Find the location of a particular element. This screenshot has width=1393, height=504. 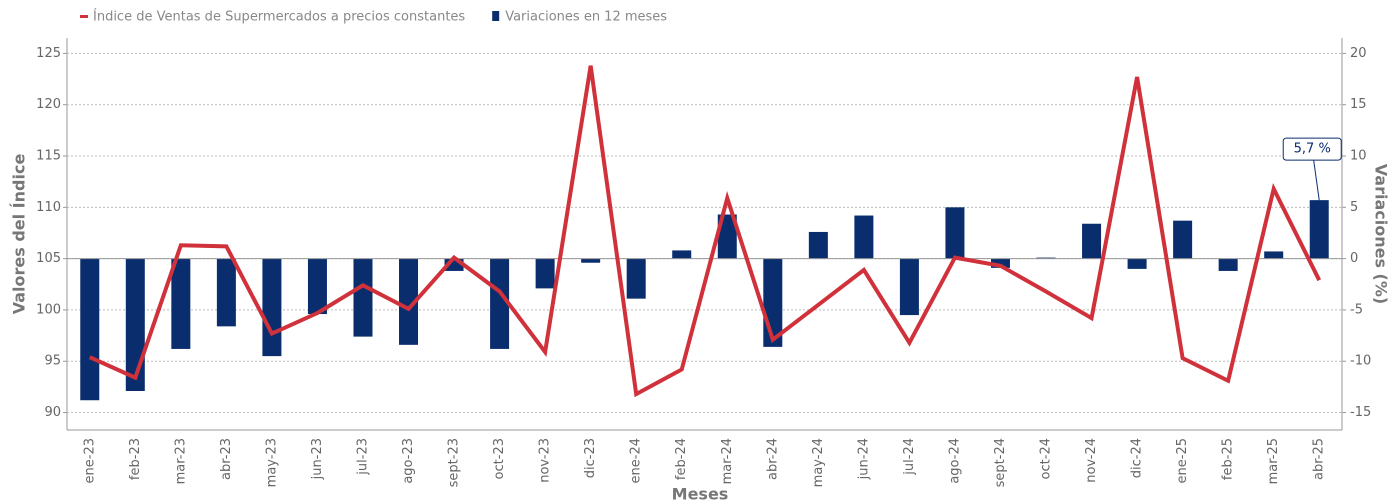

x-tick-label: jul-23 is located at coordinates (362, 457).